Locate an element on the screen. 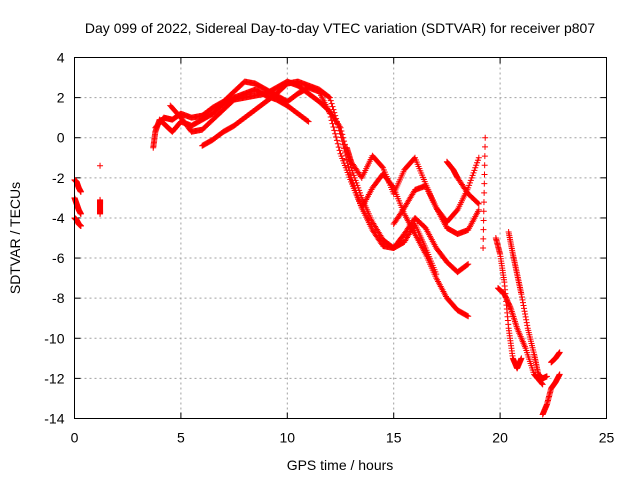 The image size is (640, 480). y-axis-label: SDTVAR / TECUs is located at coordinates (15, 238).